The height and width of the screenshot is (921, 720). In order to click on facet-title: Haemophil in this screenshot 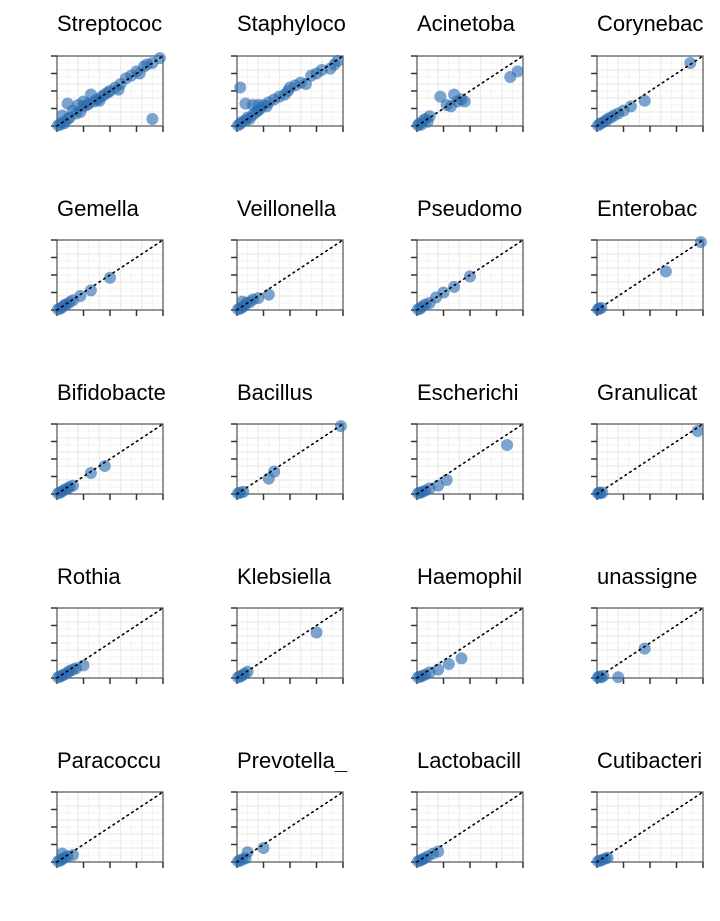, I will do `click(470, 577)`.